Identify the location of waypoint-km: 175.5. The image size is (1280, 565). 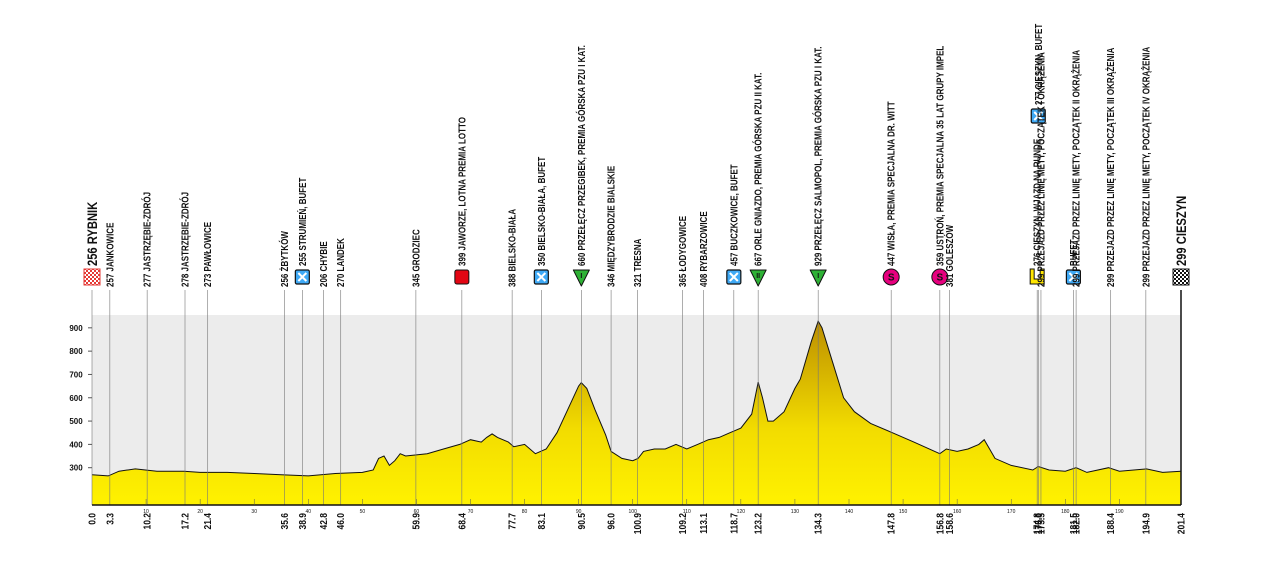
(1041, 523).